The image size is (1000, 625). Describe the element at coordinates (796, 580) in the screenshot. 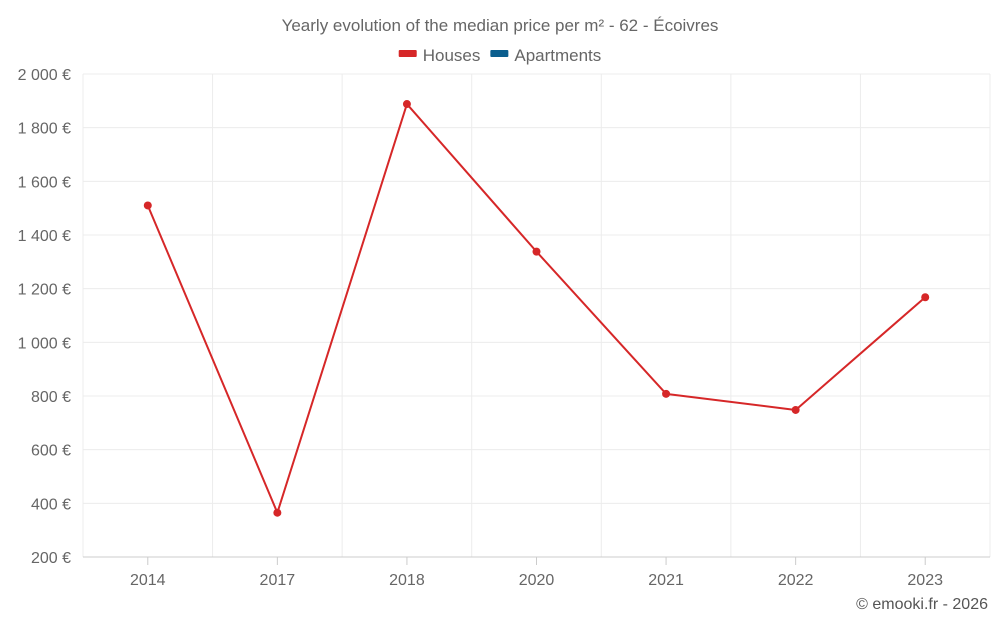

I see `x-tick-label: 2022` at that location.